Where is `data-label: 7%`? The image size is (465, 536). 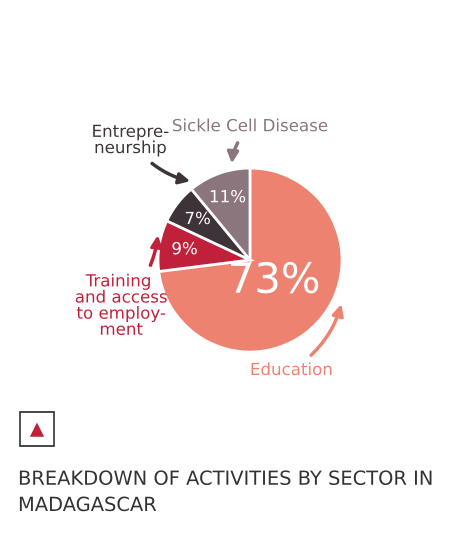
data-label: 7% is located at coordinates (198, 218).